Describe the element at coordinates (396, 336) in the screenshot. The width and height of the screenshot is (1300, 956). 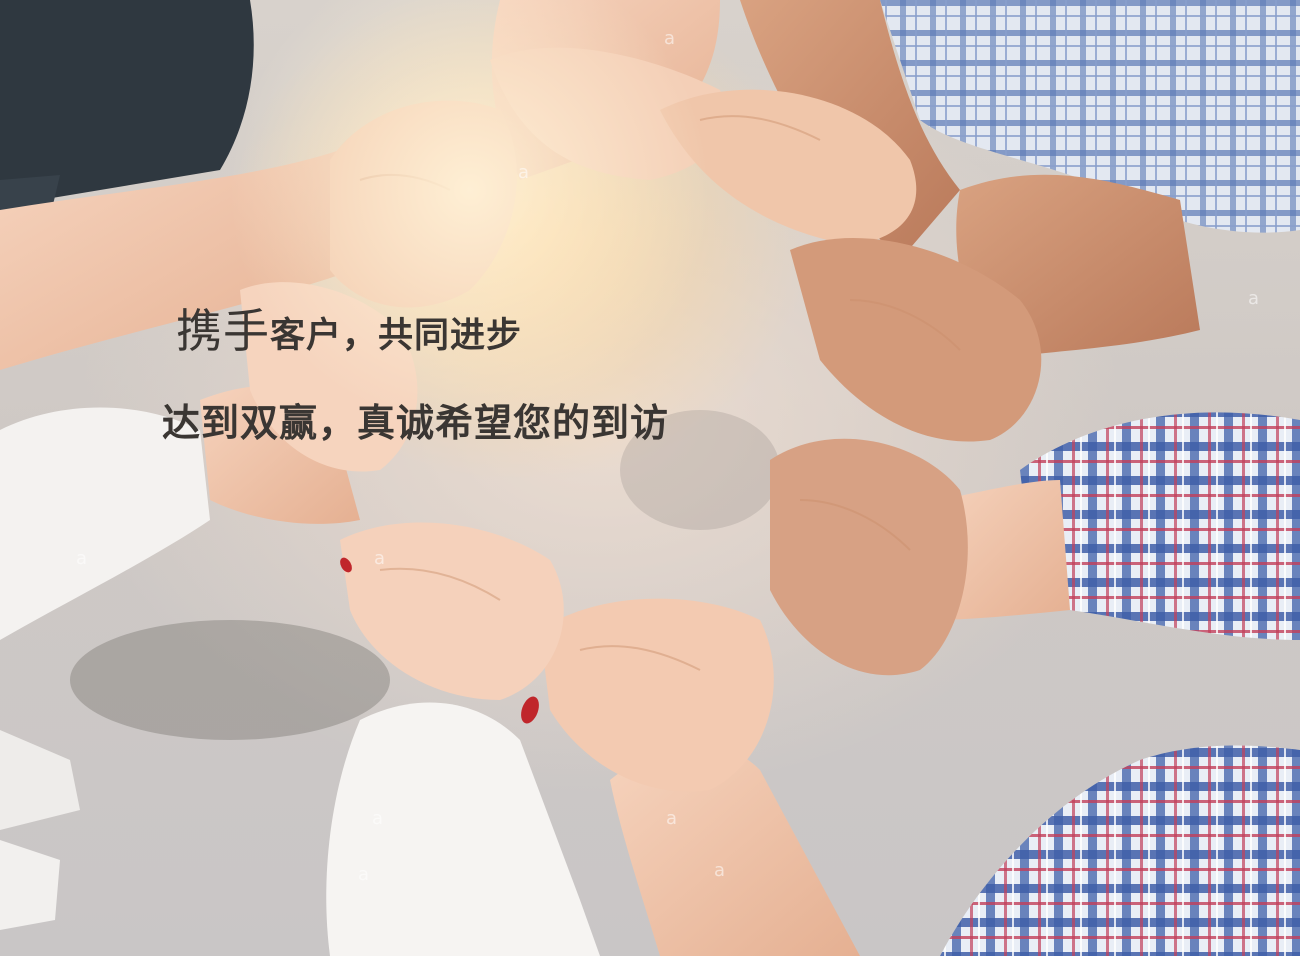
I see `headline-line-1-rest: 客户，共同进步` at that location.